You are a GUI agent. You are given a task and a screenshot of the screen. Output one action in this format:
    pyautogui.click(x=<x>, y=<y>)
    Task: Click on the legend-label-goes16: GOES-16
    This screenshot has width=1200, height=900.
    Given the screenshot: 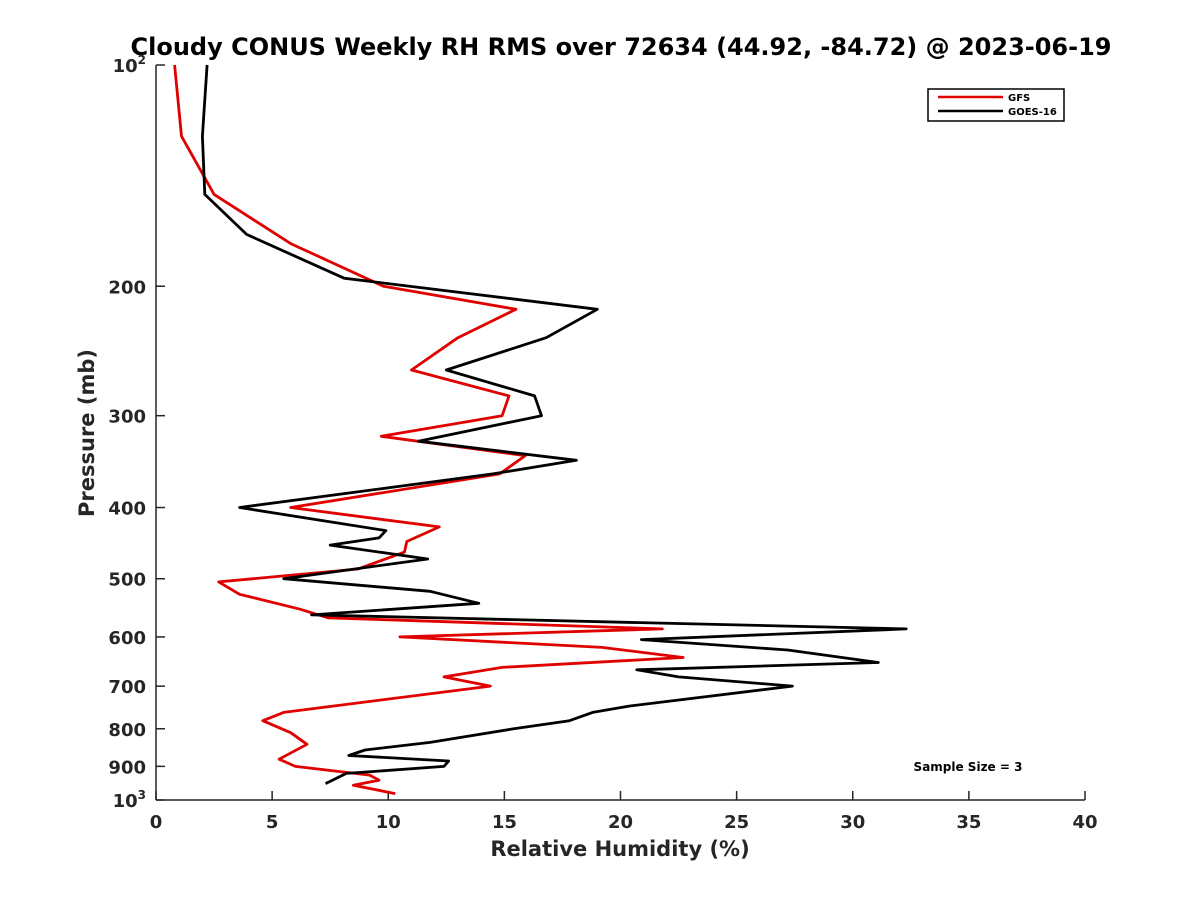 What is the action you would take?
    pyautogui.click(x=1032, y=112)
    